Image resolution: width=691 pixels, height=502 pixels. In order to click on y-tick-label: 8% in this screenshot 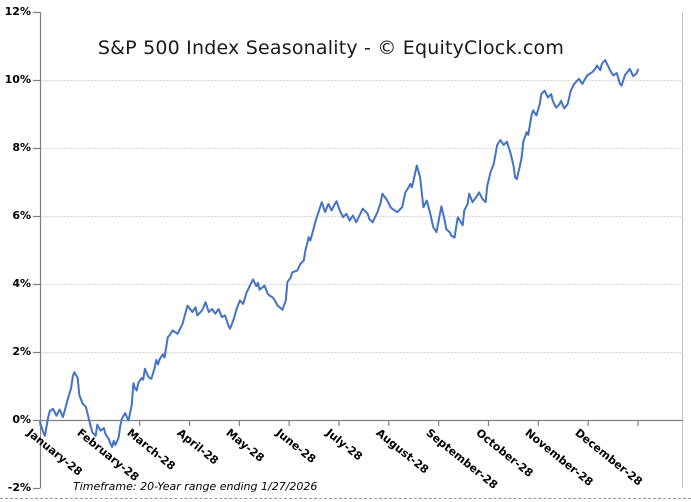, I will do `click(21, 147)`.